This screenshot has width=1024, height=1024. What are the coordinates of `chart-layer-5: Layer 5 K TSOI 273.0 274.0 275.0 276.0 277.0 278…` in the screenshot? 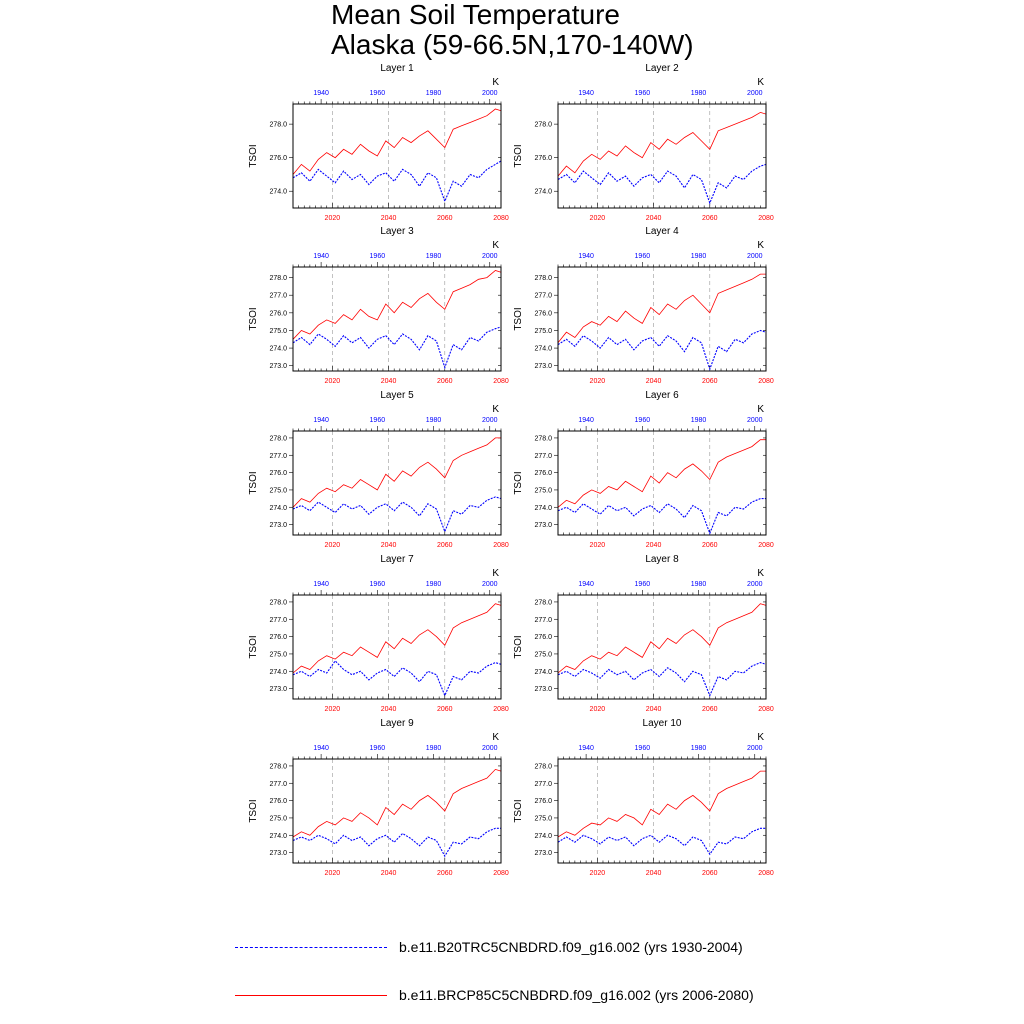 It's located at (378, 469).